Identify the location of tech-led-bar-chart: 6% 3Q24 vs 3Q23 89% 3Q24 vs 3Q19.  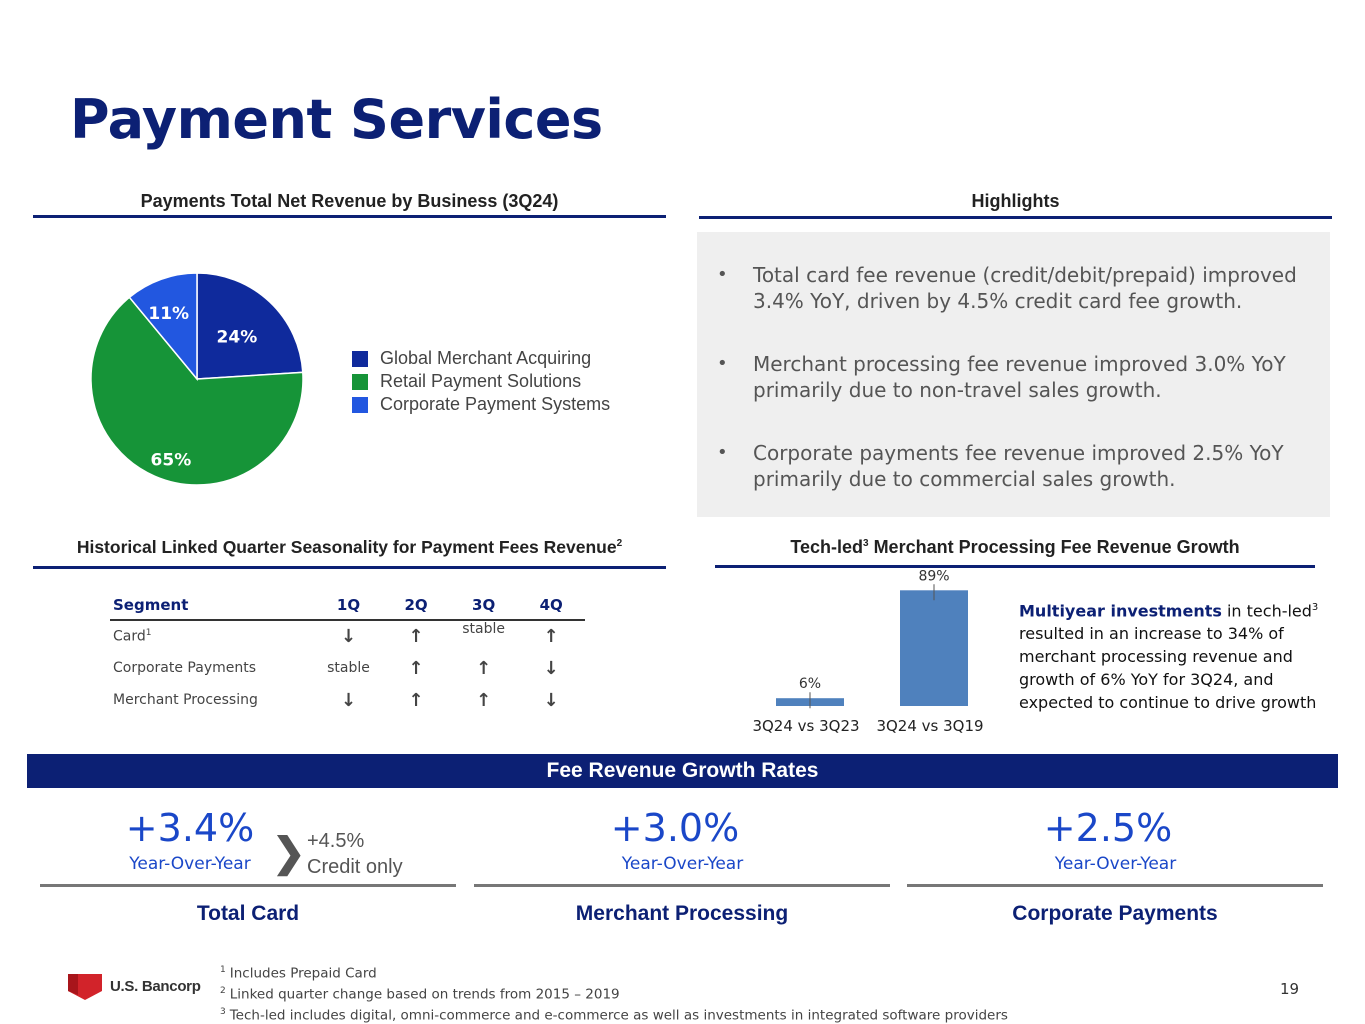
(867, 652).